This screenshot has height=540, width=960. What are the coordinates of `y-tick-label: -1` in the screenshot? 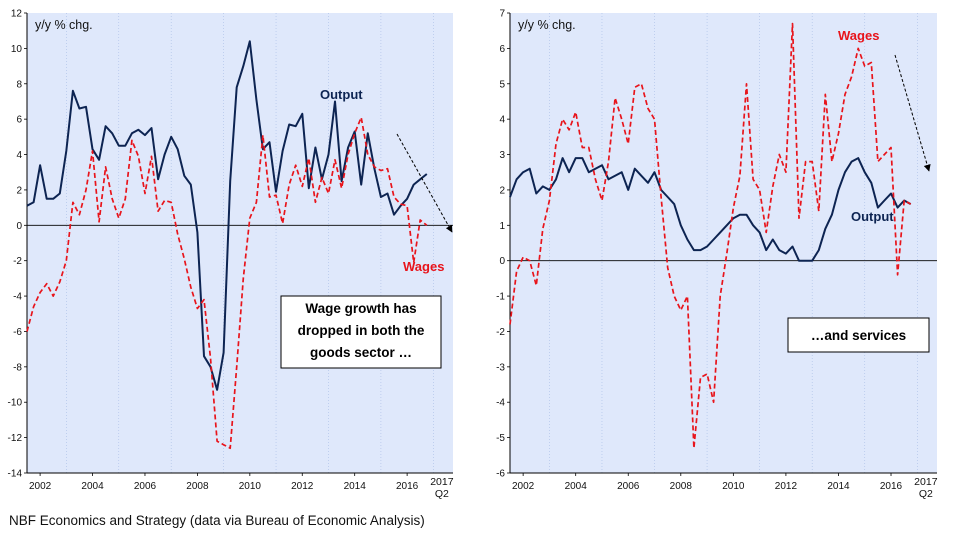 It's located at (500, 297).